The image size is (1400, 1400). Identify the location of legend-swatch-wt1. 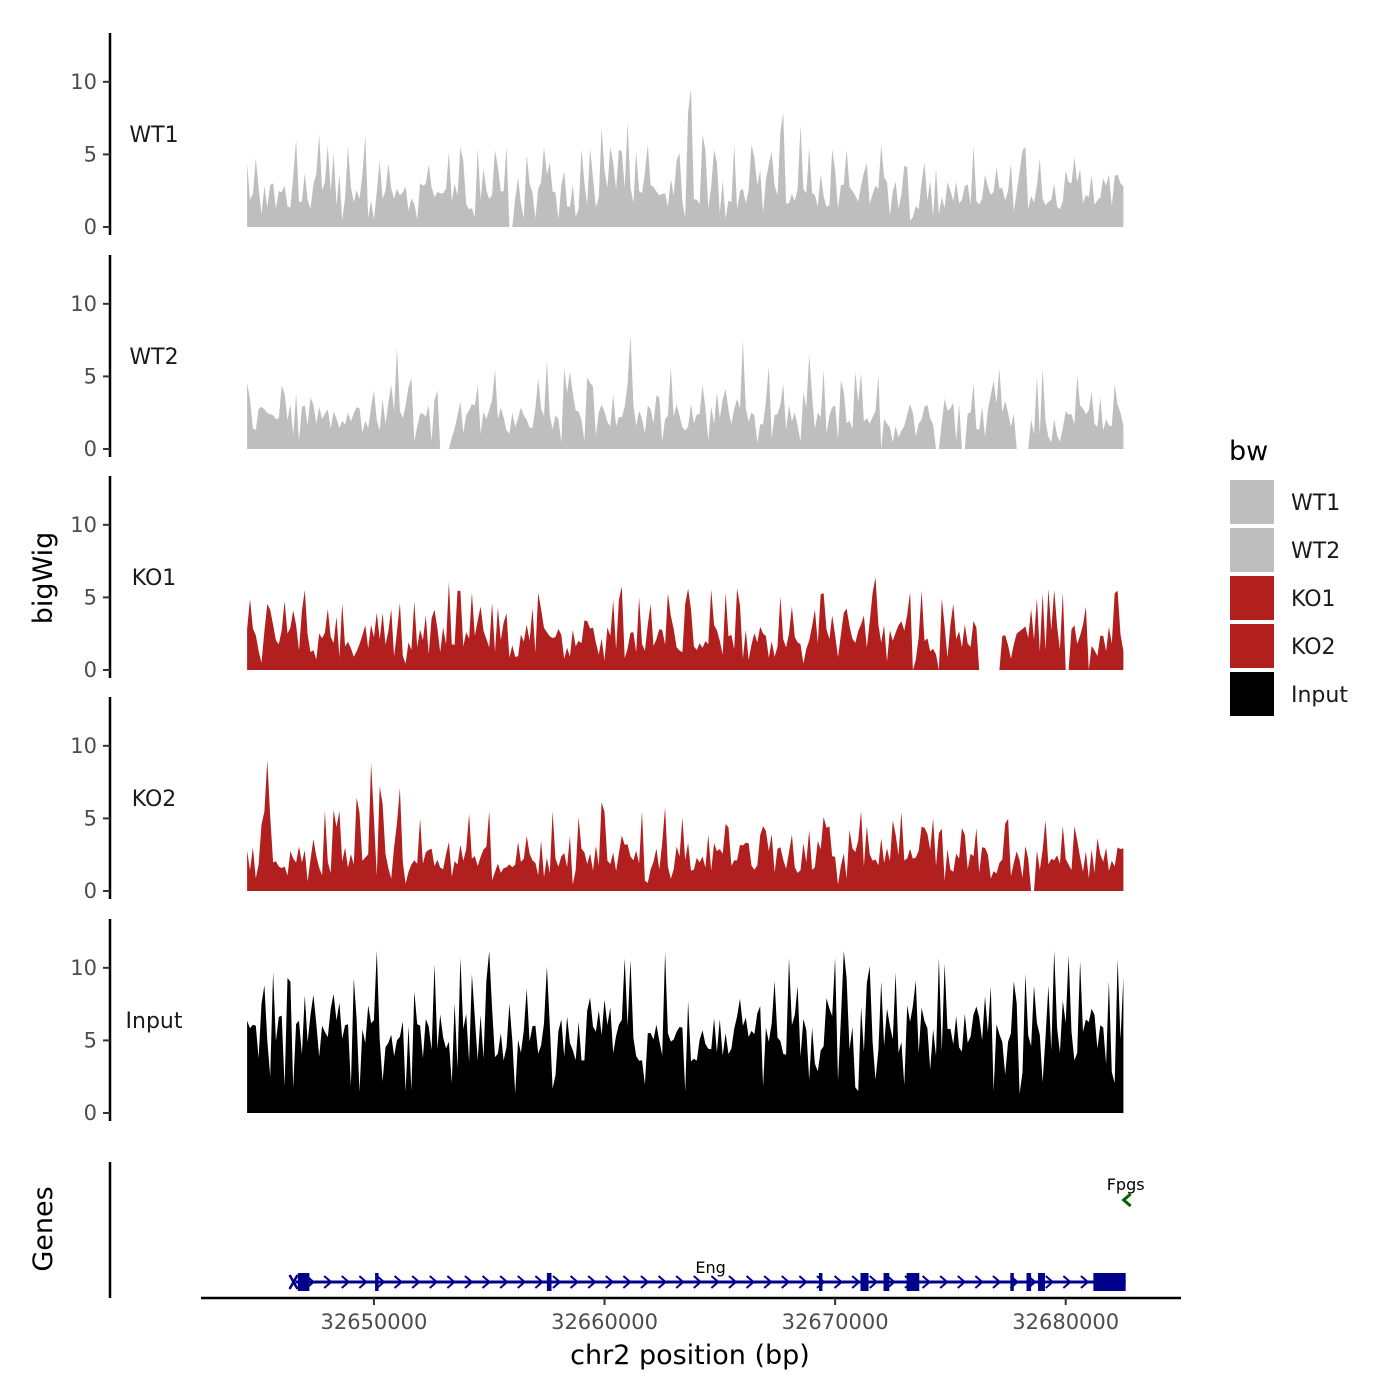
(1252, 502).